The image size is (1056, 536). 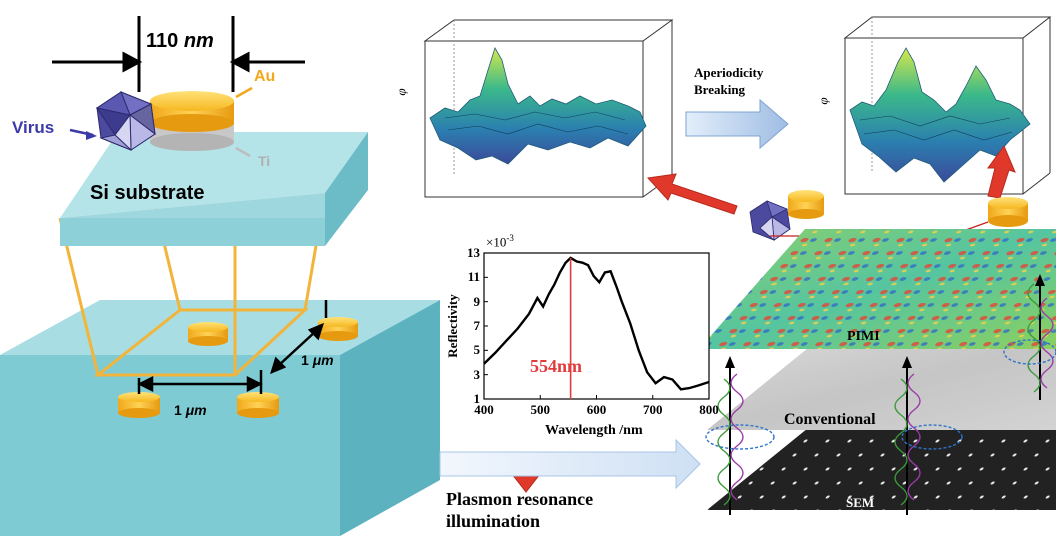 I want to click on ti-label: Ti, so click(x=264, y=161).